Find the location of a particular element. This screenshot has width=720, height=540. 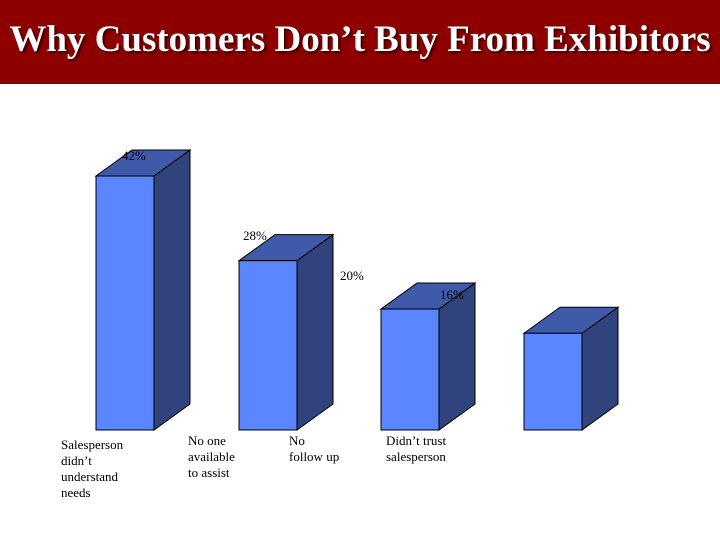

value-label-1: 28% is located at coordinates (255, 235).